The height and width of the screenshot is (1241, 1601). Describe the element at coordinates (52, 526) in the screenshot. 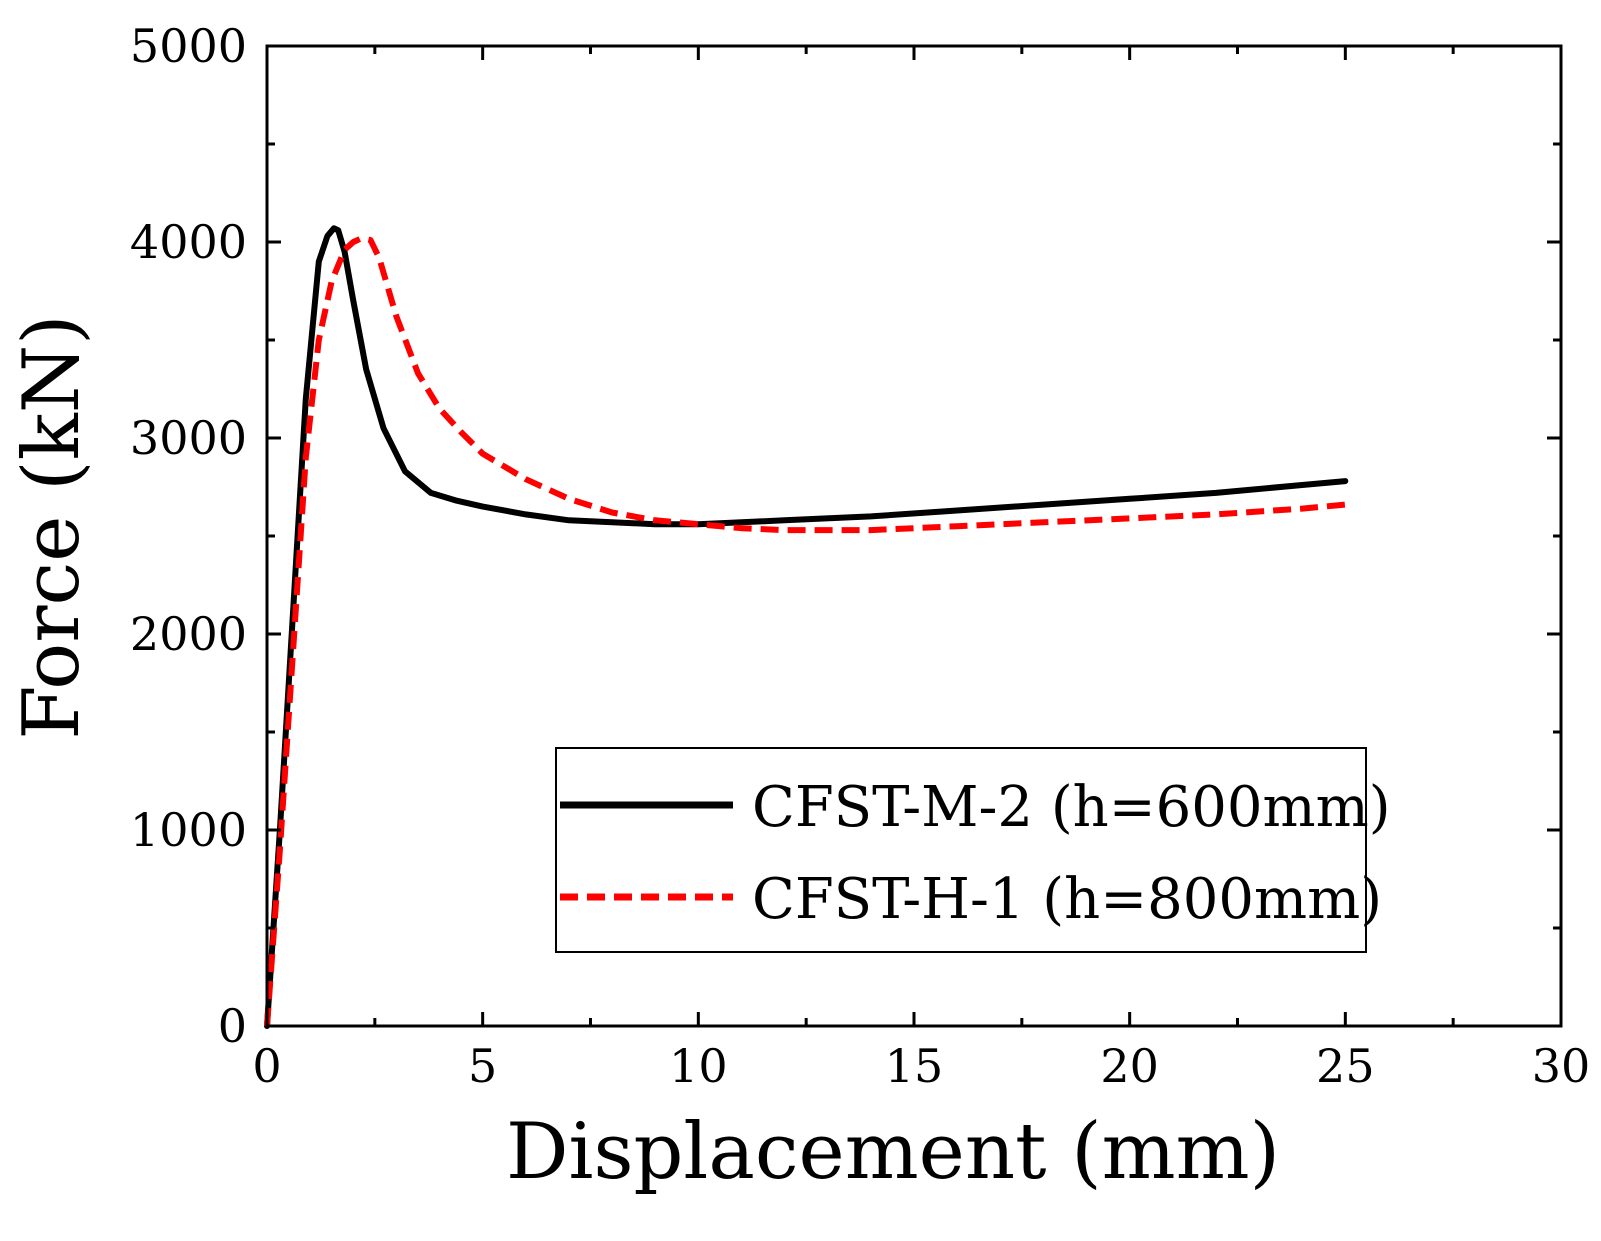

I see `y-axis-label: Force (kN)` at that location.